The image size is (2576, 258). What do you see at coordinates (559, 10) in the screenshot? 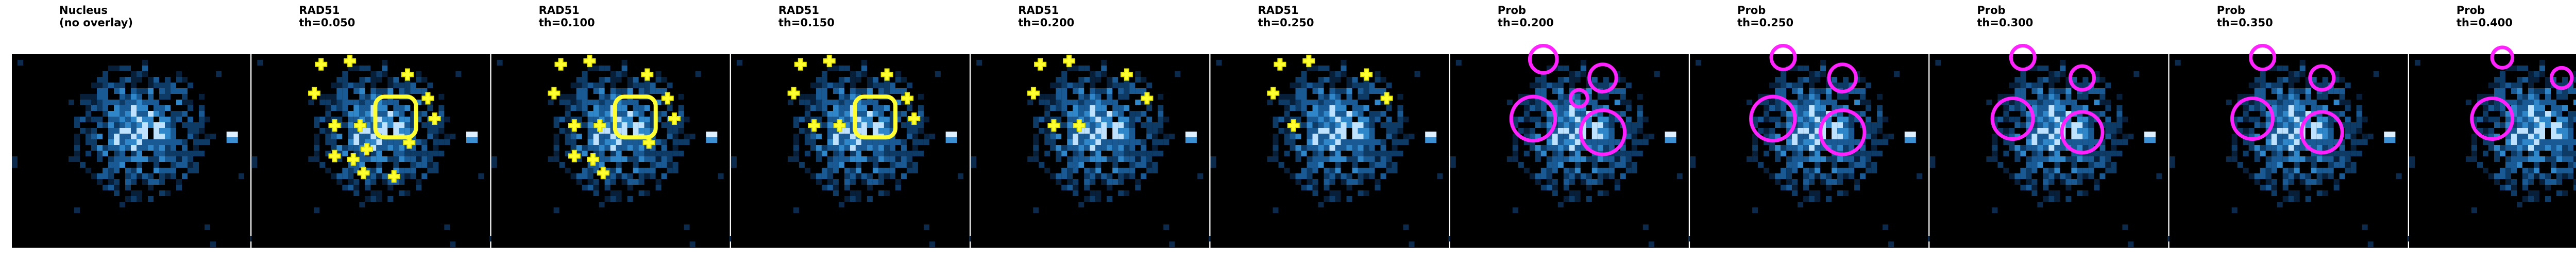
I see `panel-title: RAD51` at bounding box center [559, 10].